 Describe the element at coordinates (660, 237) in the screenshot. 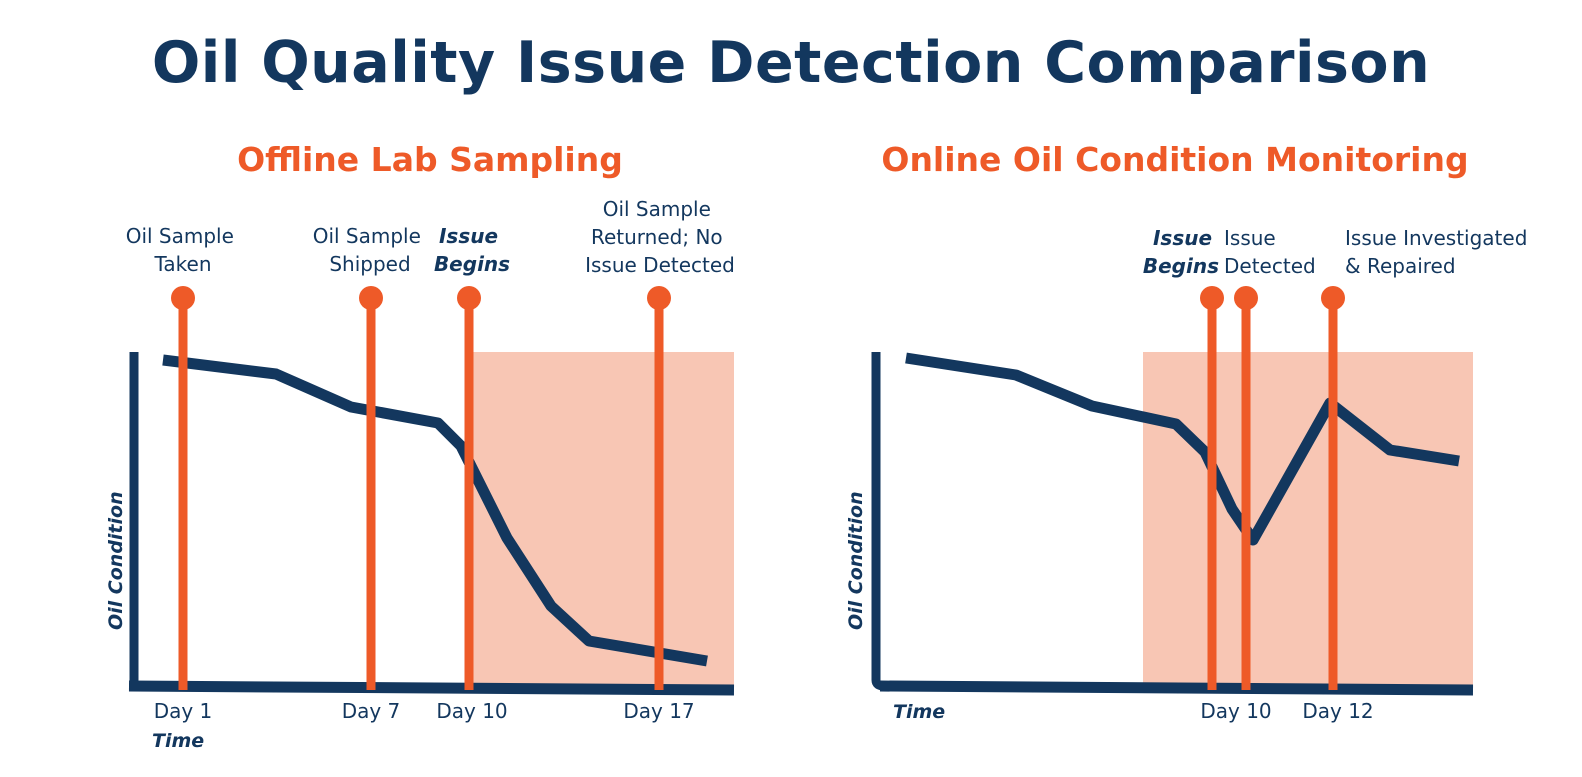

I see `event-label-day17: Oil Sample Returned; No Issue Detected` at that location.